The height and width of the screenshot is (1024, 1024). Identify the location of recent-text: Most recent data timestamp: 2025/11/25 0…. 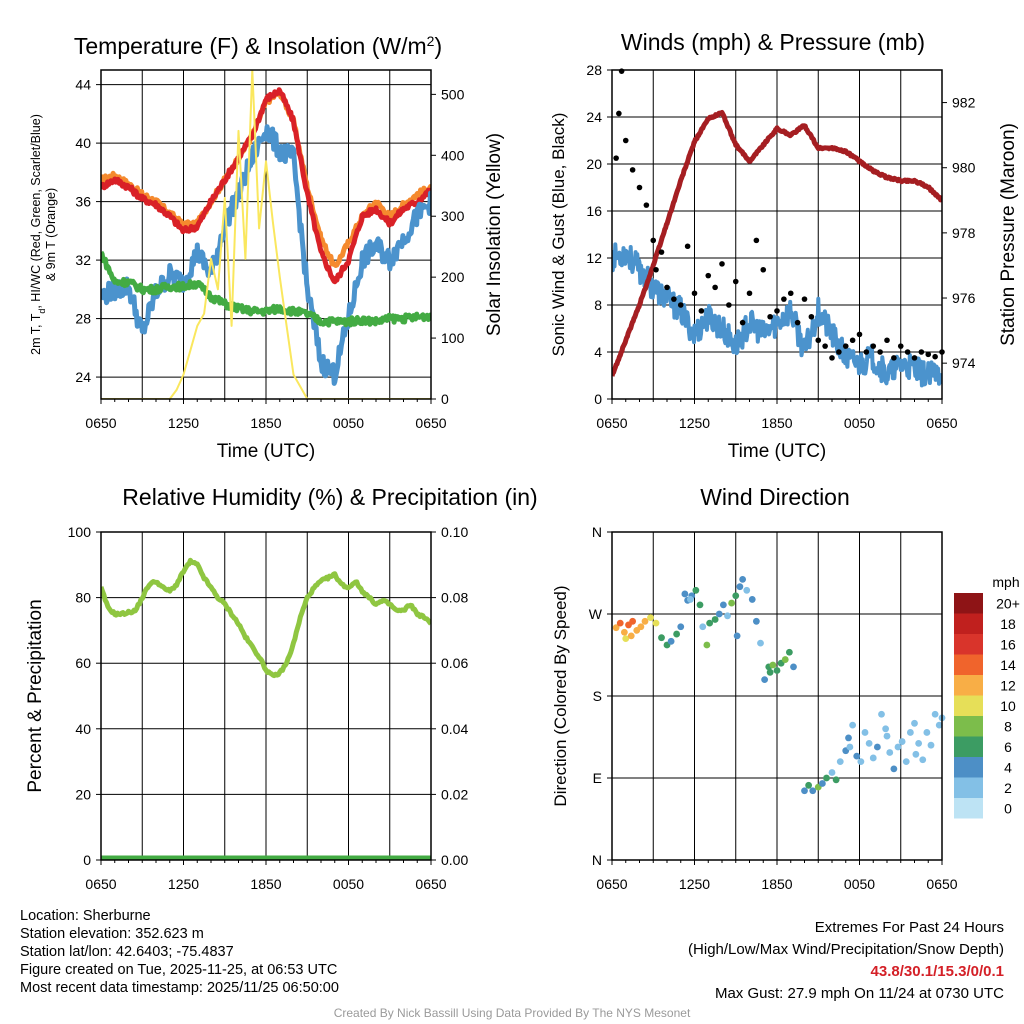
(179, 988).